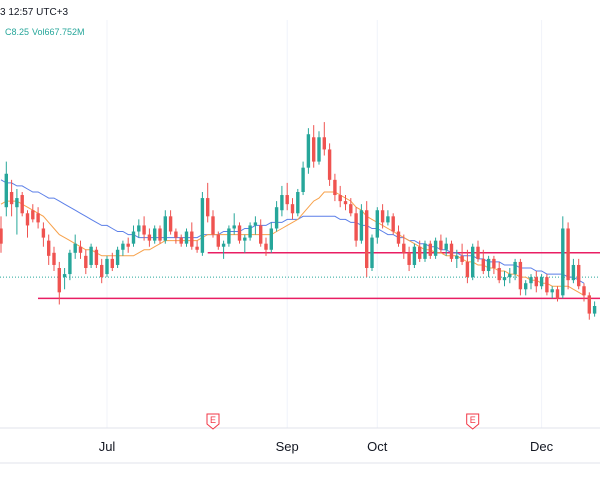  I want to click on close-prefix: C, so click(8, 32).